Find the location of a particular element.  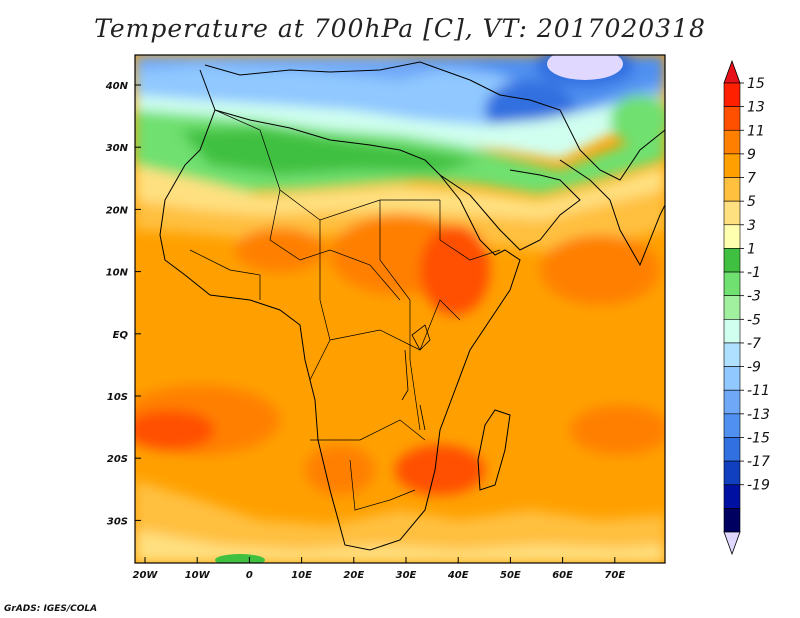

colorbar-label: 3 is located at coordinates (751, 226).